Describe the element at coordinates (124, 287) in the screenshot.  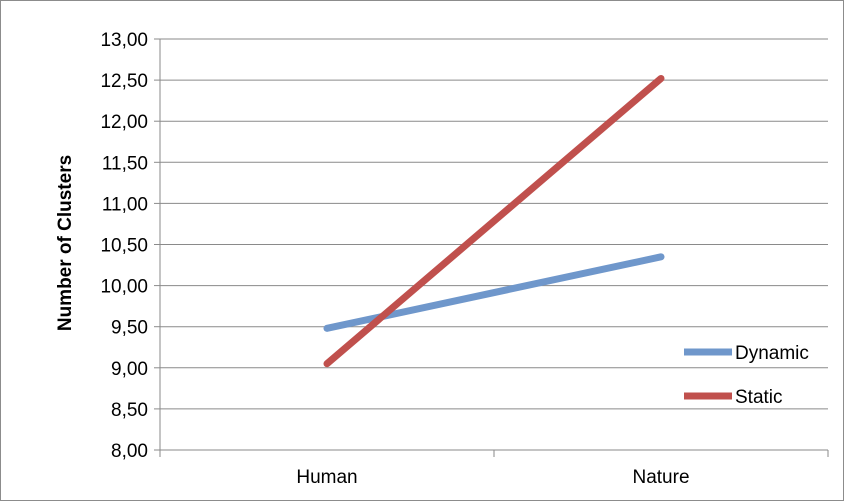
I see `y-tick-label: 10,00` at that location.